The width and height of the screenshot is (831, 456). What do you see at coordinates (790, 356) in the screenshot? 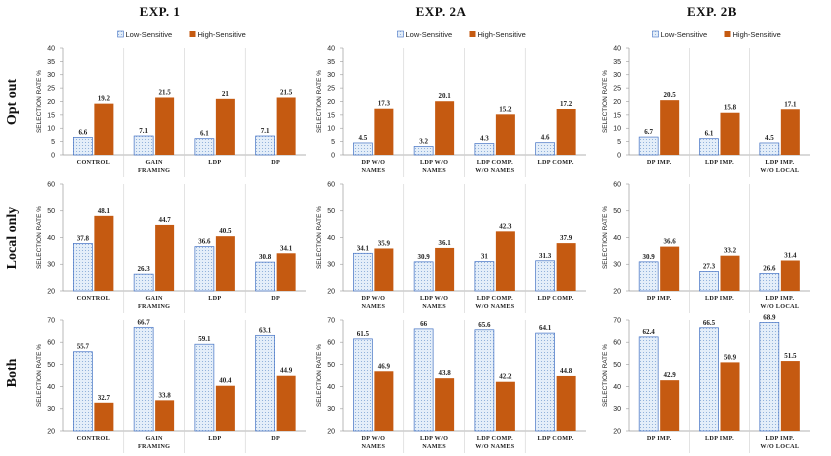
I see `value-label-high: 51.5` at bounding box center [790, 356].